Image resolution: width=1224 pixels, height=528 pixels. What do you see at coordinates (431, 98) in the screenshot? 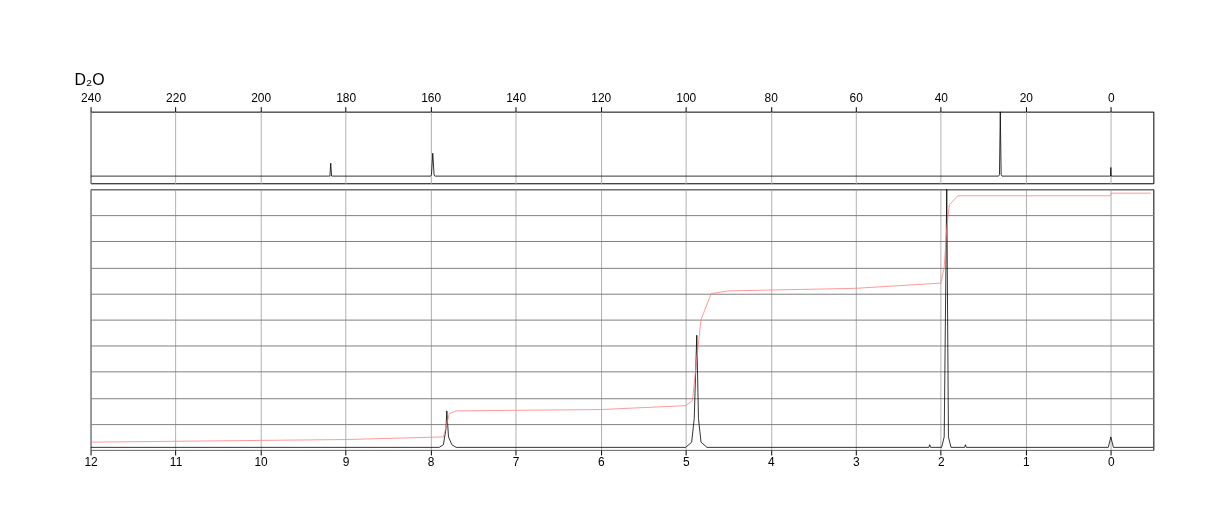
I see `x-tick-label: 160` at bounding box center [431, 98].